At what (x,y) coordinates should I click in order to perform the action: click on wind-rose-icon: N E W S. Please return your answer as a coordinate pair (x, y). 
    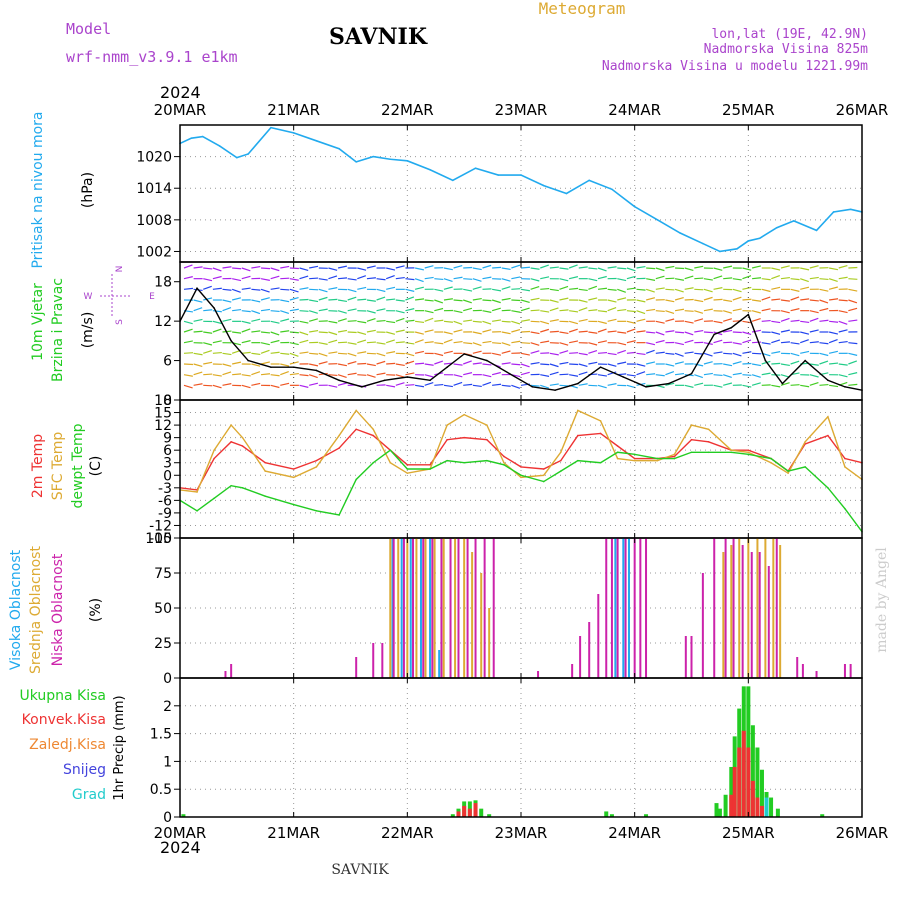
    Looking at the image, I should click on (120, 295).